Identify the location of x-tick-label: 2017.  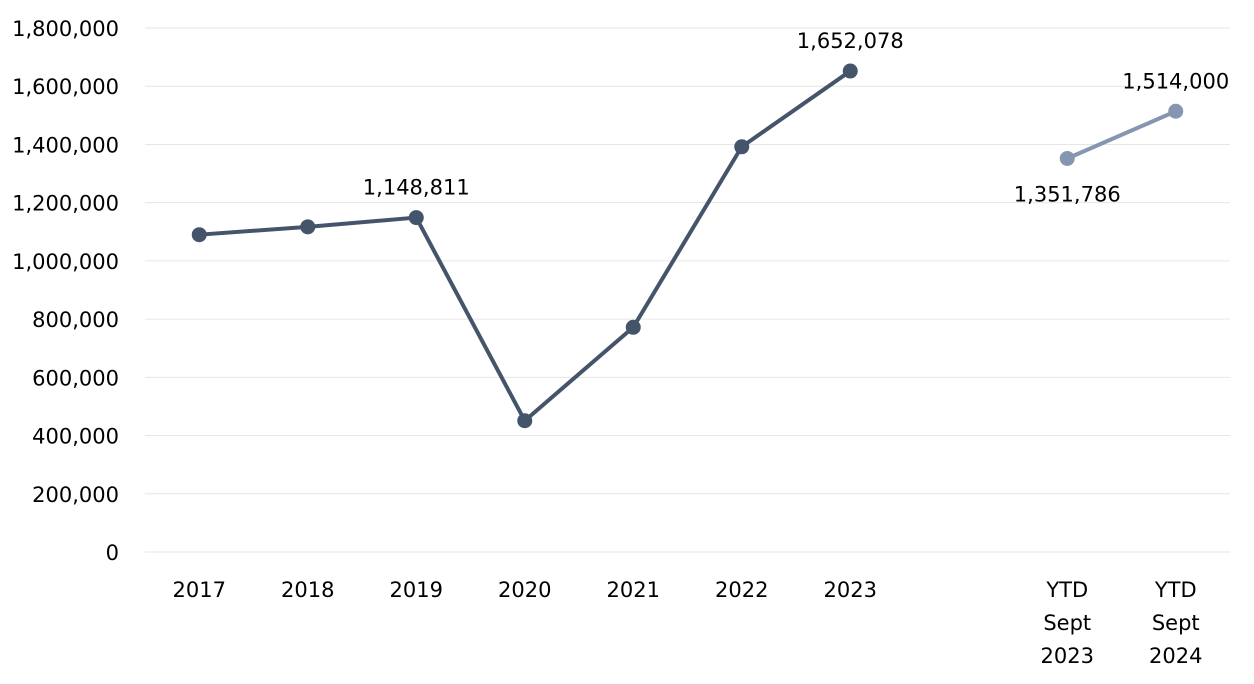
(199, 590).